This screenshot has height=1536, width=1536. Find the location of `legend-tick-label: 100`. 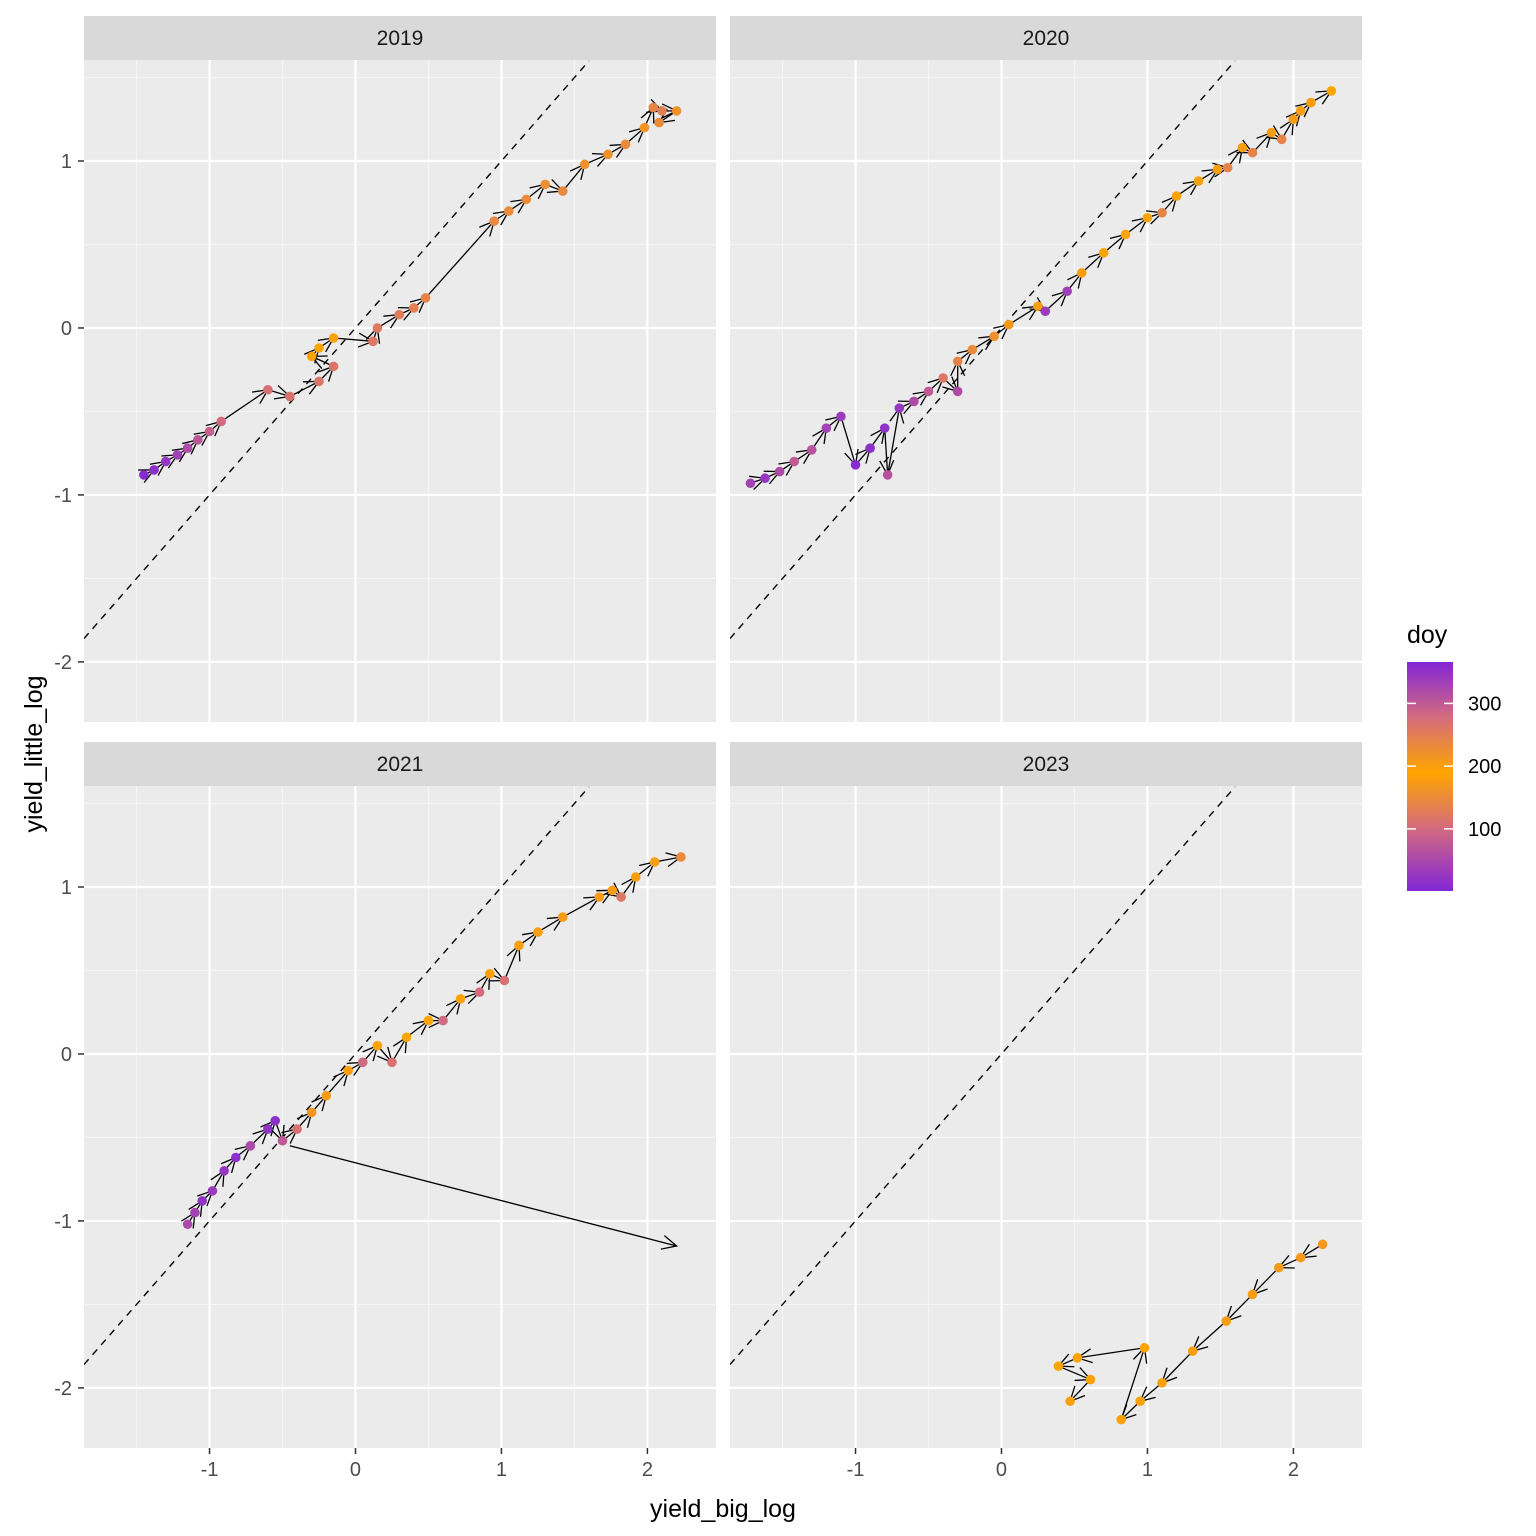

legend-tick-label: 100 is located at coordinates (1484, 830).